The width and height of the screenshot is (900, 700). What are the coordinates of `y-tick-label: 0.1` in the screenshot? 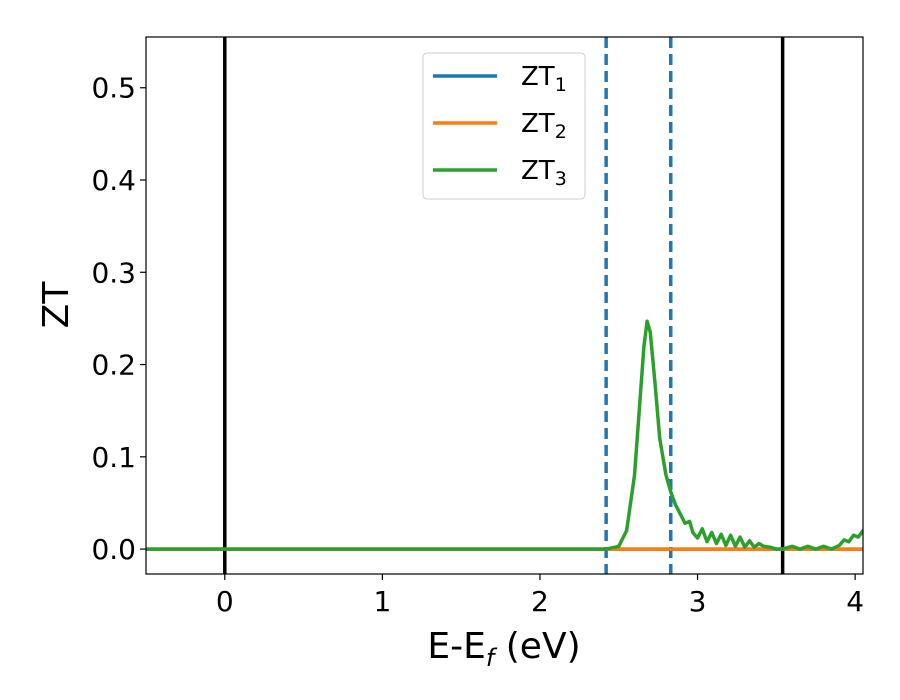 It's located at (113, 457).